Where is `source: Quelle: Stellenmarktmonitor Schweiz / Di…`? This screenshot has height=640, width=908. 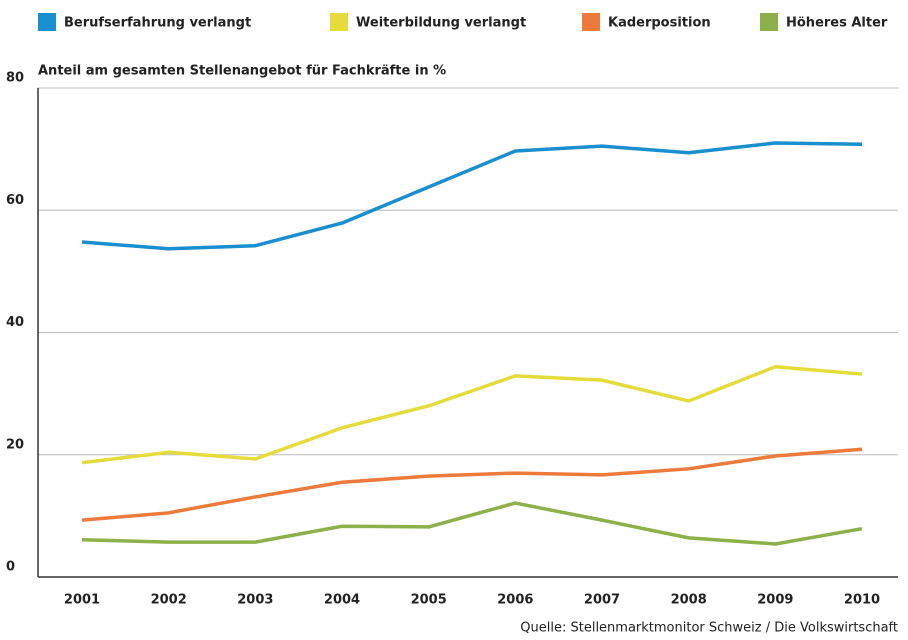 source: Quelle: Stellenmarktmonitor Schweiz / Di… is located at coordinates (709, 628).